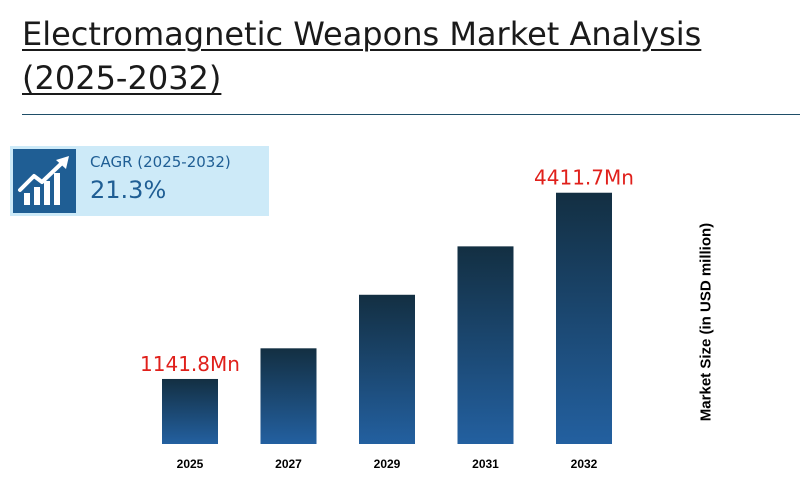  What do you see at coordinates (411, 114) in the screenshot?
I see `title-divider` at bounding box center [411, 114].